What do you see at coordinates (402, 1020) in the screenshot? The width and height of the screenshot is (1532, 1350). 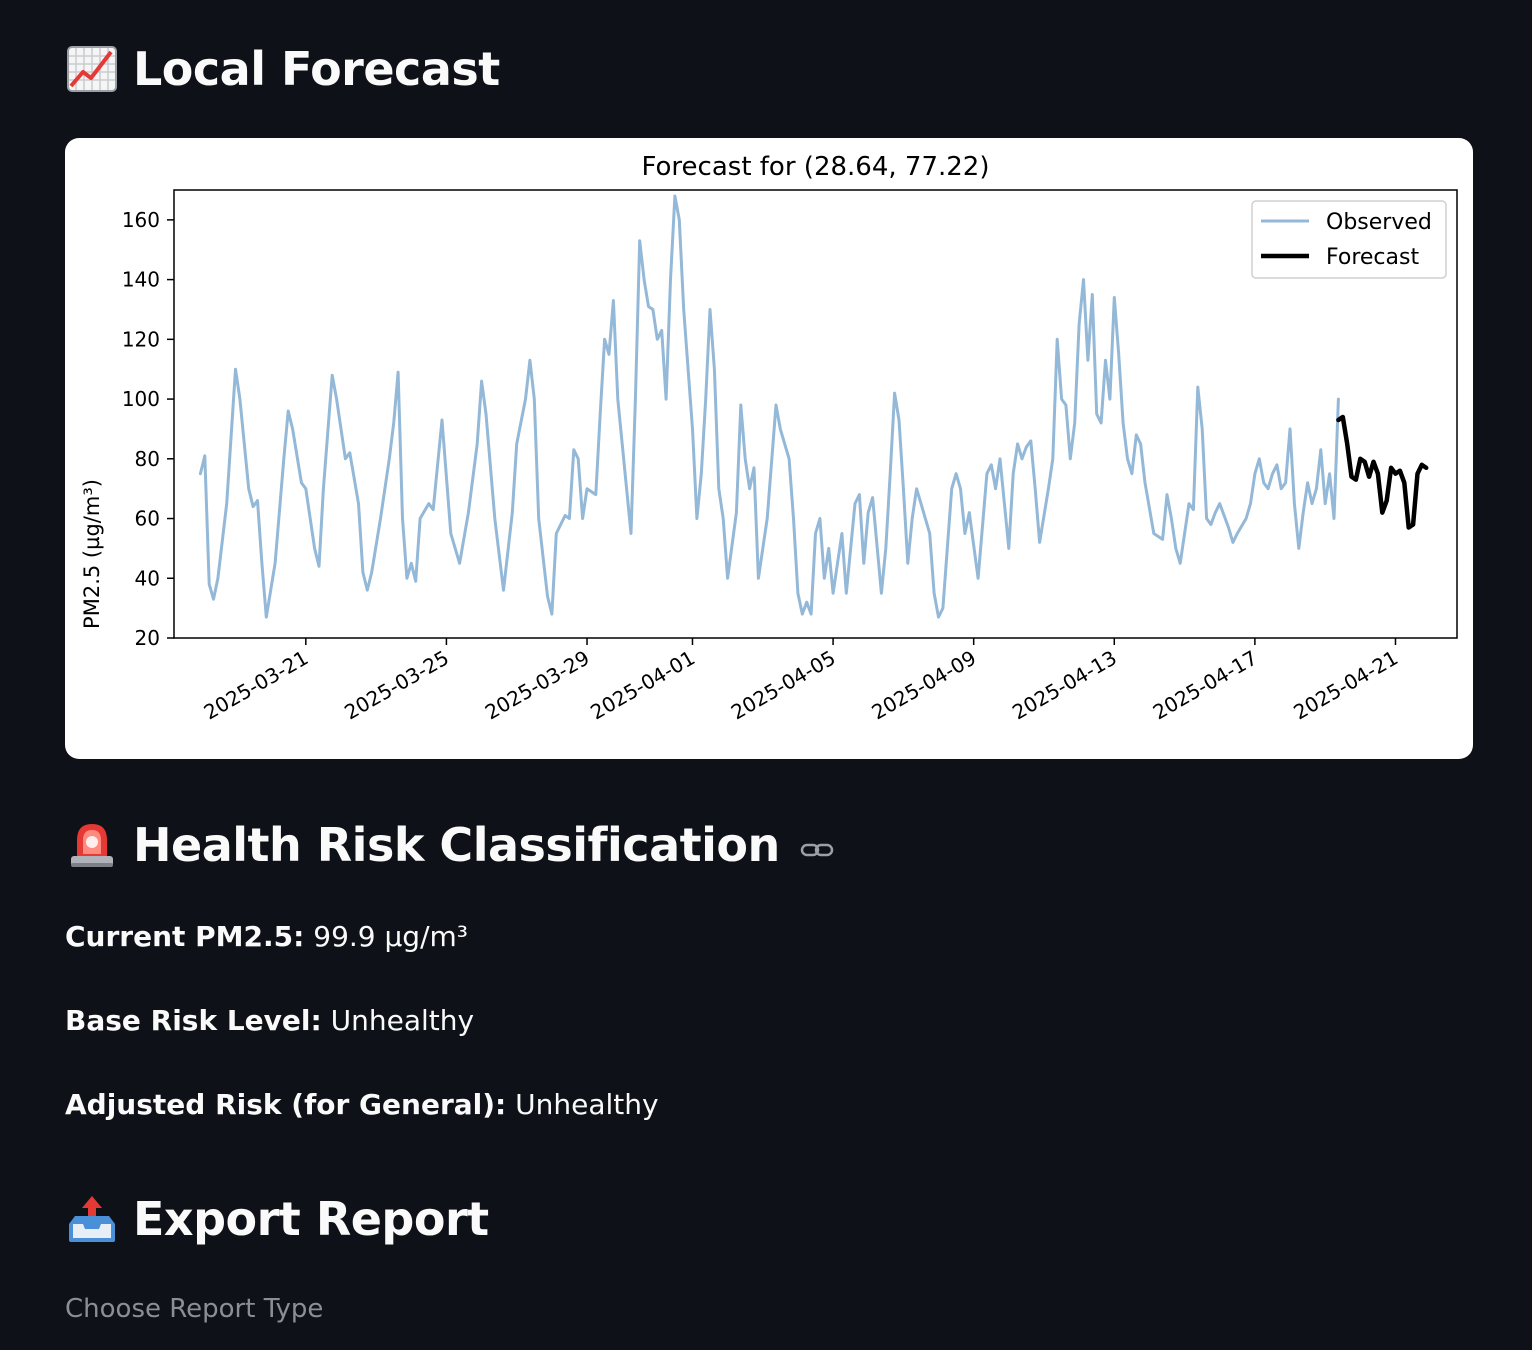 I see `base-risk-value: Unhealthy` at bounding box center [402, 1020].